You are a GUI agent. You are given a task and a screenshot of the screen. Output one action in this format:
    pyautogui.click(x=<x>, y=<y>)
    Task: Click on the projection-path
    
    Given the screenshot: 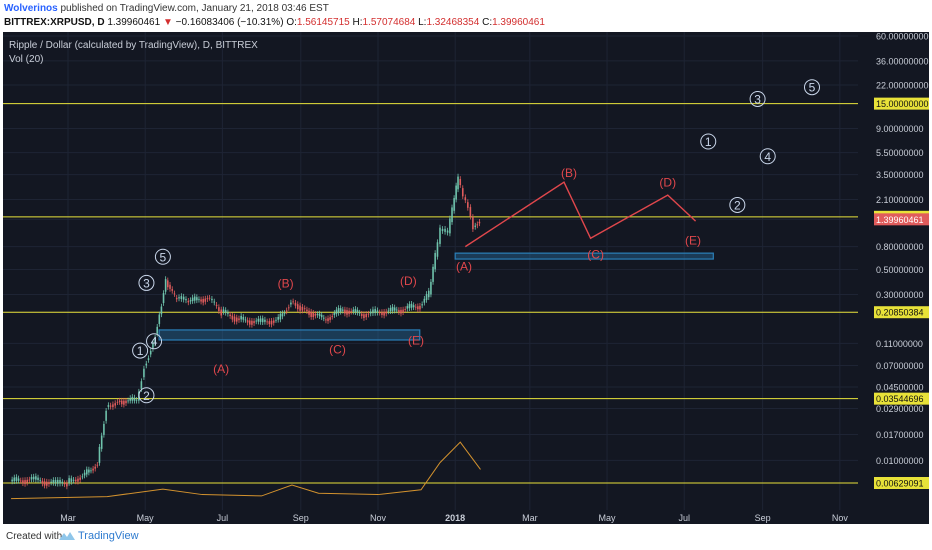 What is the action you would take?
    pyautogui.click(x=580, y=214)
    